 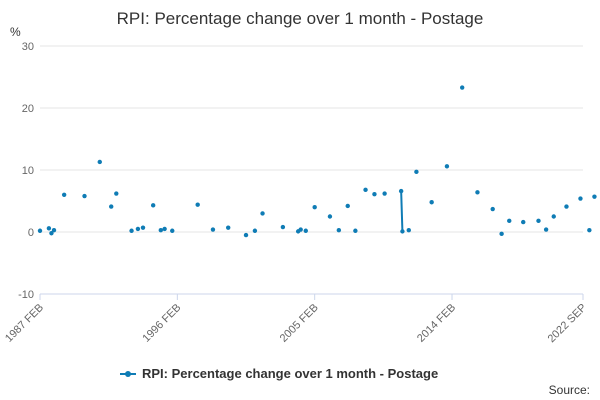 I want to click on x-tick-label: 1996 FEB, so click(x=161, y=323).